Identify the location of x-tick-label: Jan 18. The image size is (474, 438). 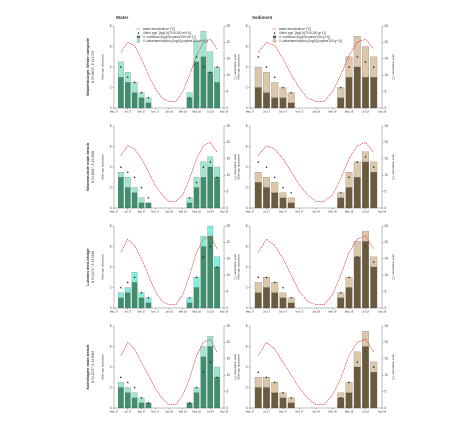
(316, 212).